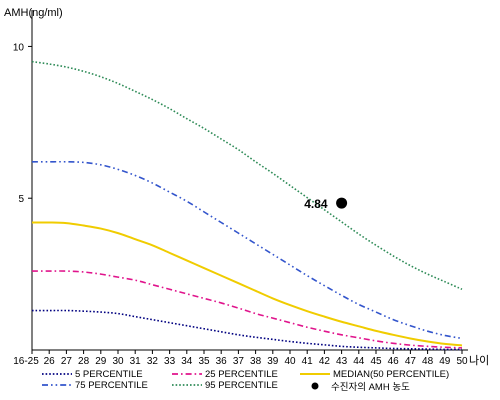  Describe the element at coordinates (479, 360) in the screenshot. I see `x-axis-label: 나이` at that location.